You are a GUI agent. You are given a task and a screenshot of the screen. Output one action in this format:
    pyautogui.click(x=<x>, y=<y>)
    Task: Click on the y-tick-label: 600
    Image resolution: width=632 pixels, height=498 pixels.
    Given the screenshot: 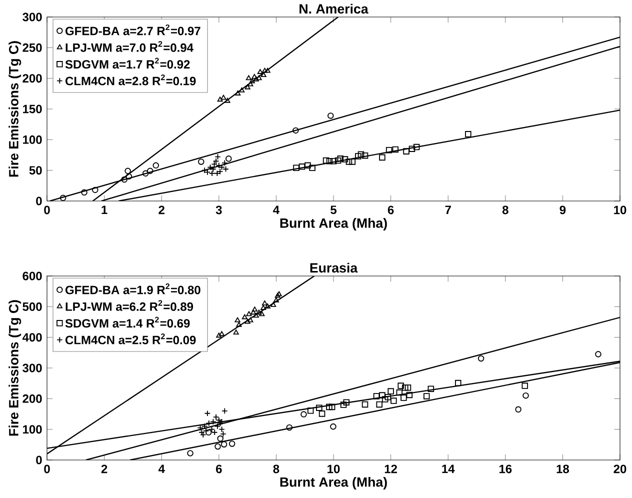 What is the action you would take?
    pyautogui.click(x=32, y=276)
    